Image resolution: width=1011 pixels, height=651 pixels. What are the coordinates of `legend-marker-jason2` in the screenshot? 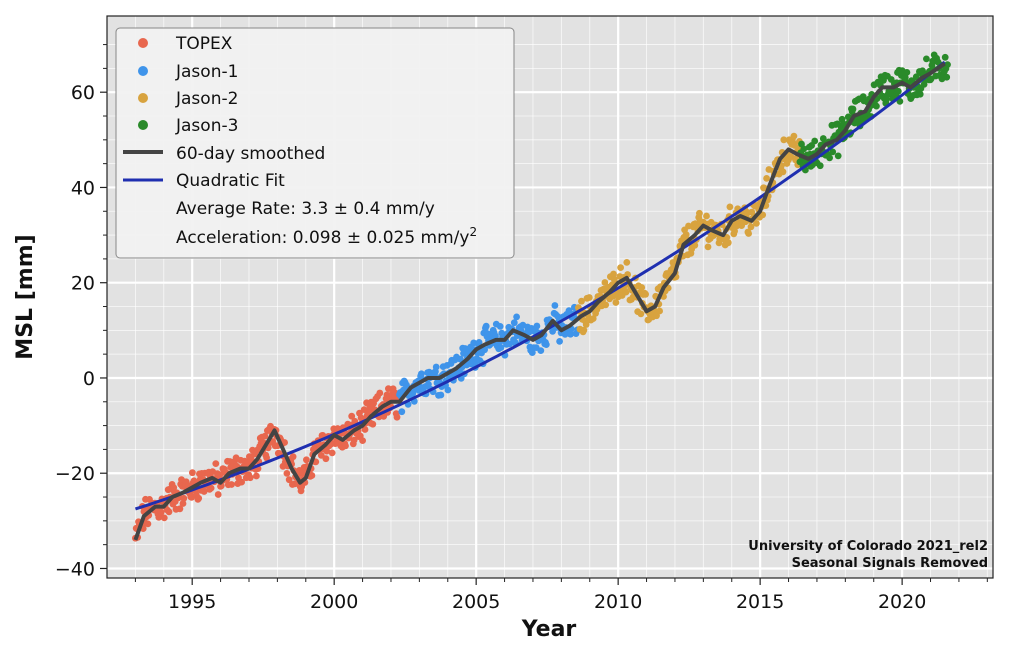 It's located at (143, 98).